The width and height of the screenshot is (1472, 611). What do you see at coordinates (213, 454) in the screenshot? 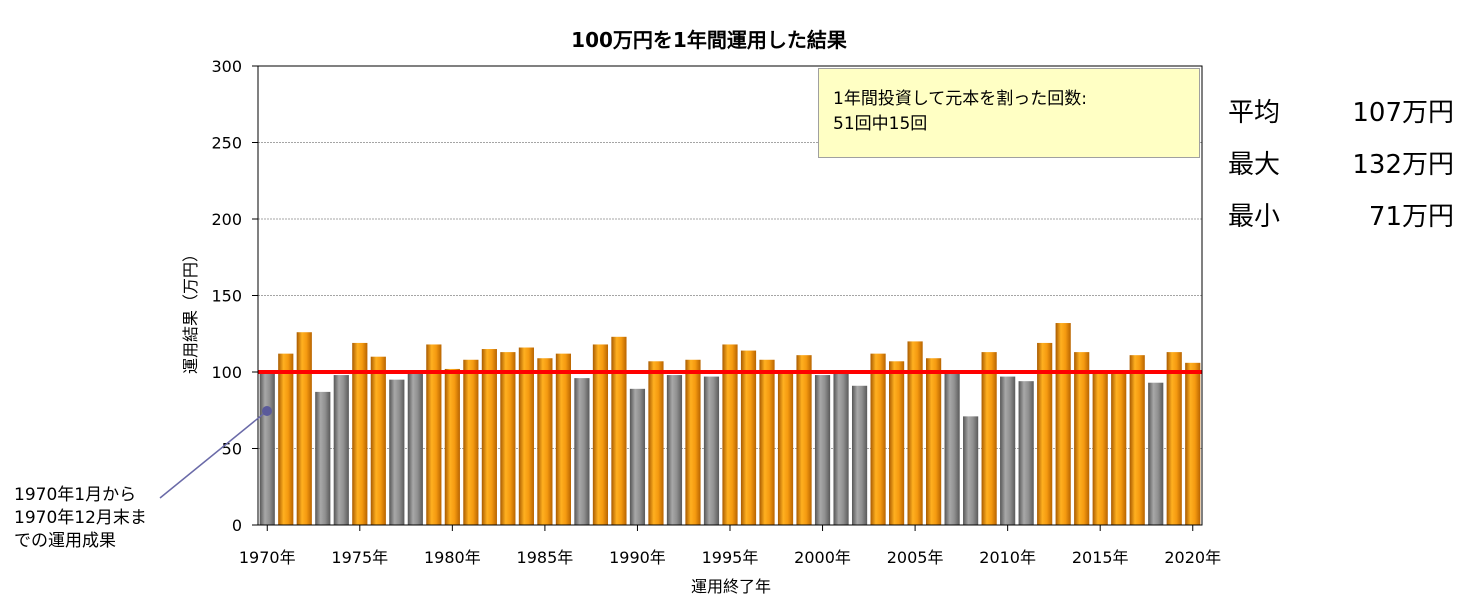
I see `note-pointer` at bounding box center [213, 454].